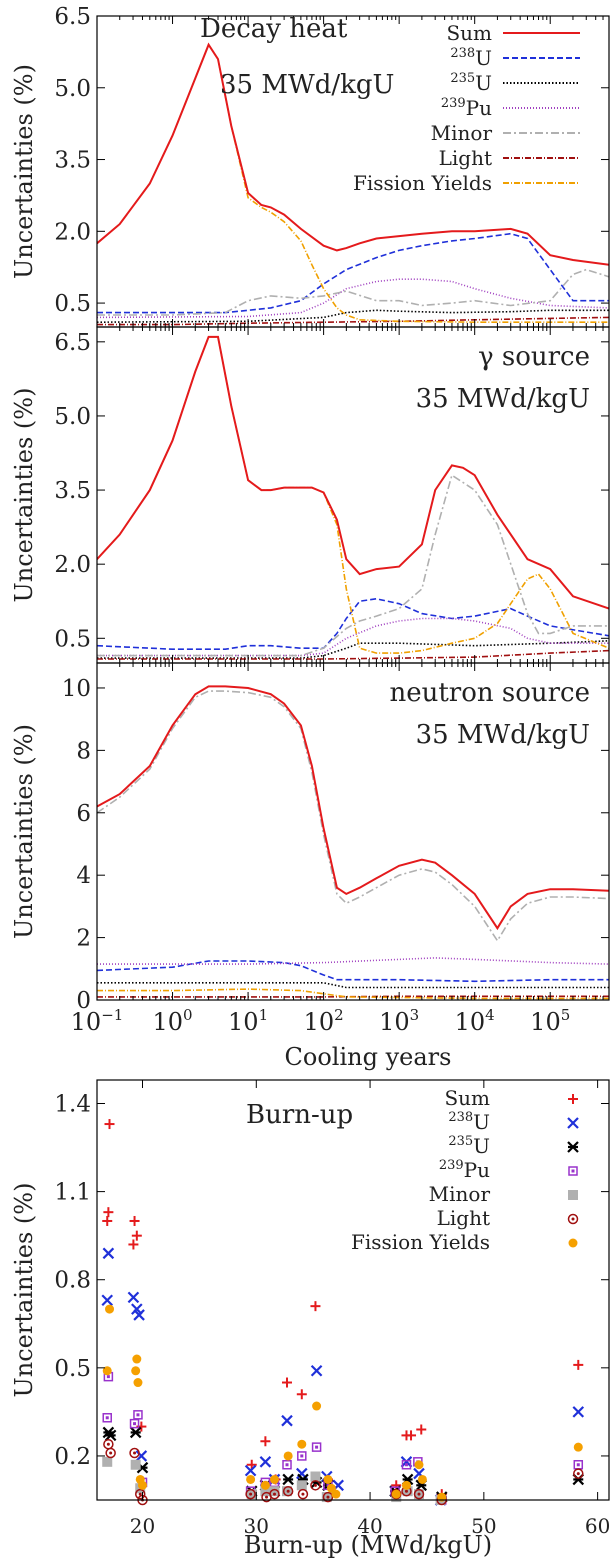 The width and height of the screenshot is (611, 1568). I want to click on panel-title: neutron source, so click(489, 693).